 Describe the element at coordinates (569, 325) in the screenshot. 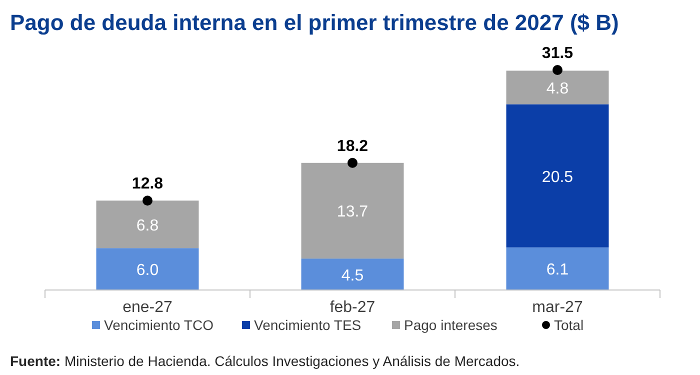

I see `legend-label: Total` at that location.